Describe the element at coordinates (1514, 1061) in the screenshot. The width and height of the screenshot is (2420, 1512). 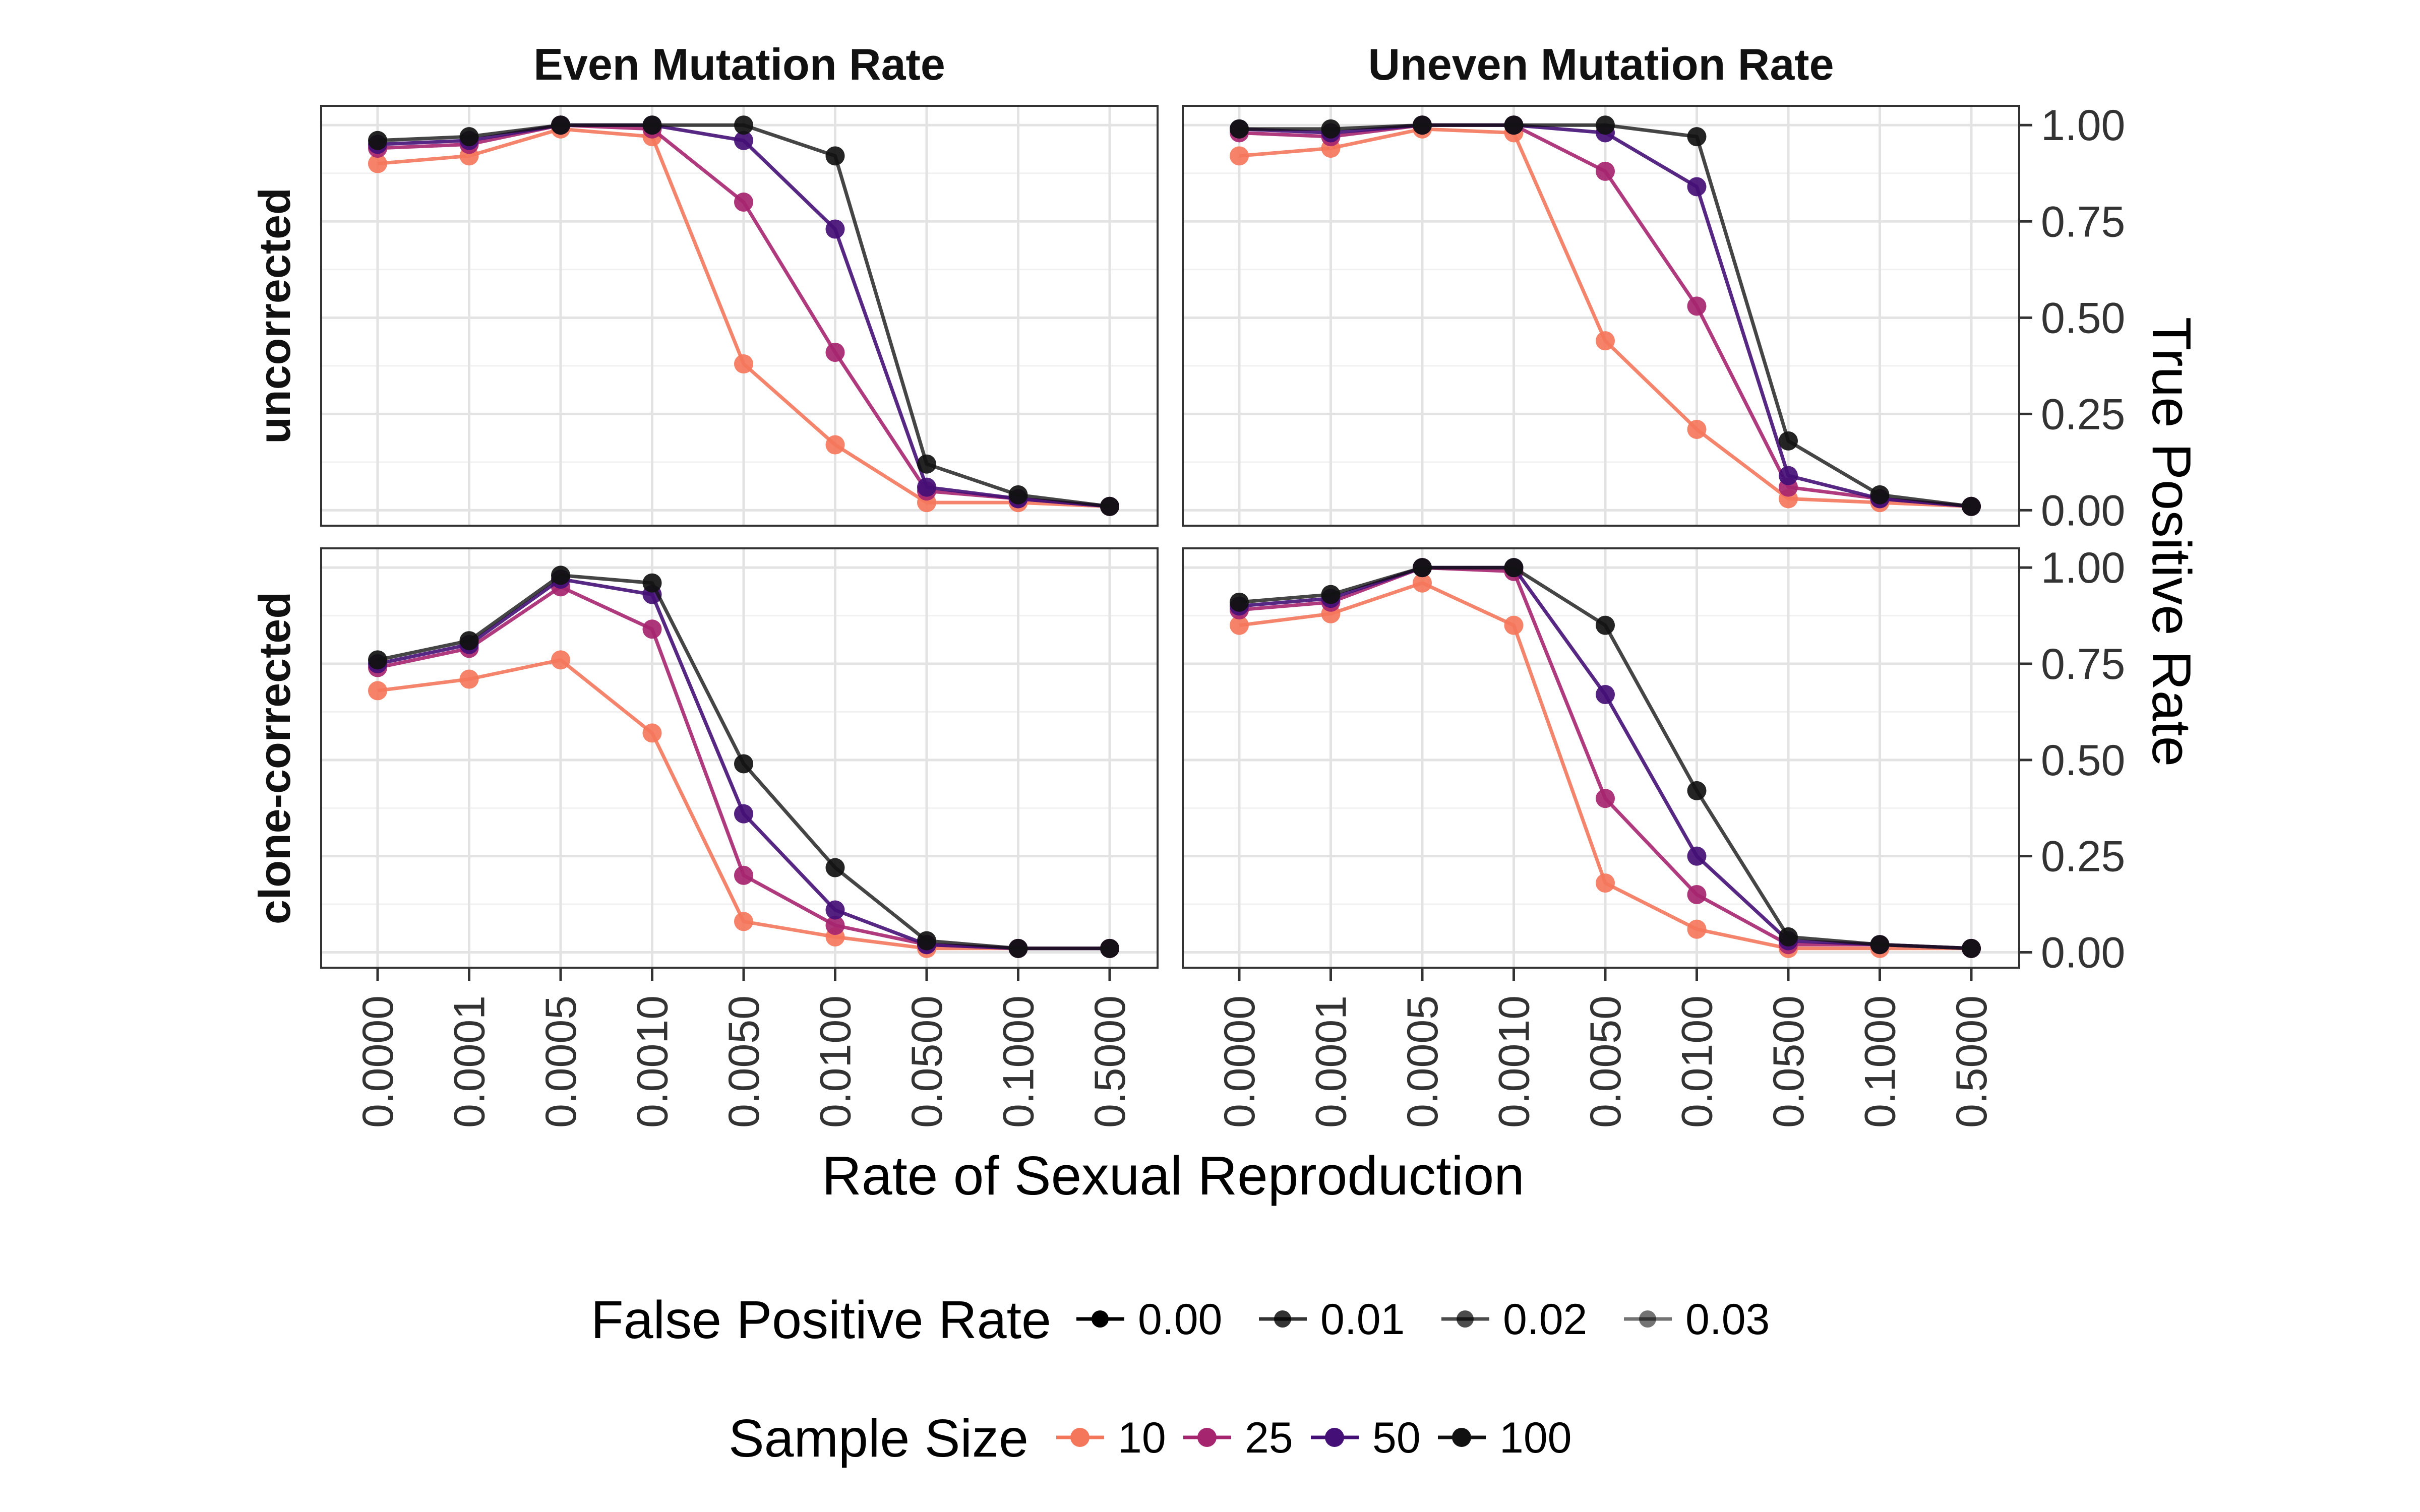
I see `x-tick-label: 0.0010` at that location.